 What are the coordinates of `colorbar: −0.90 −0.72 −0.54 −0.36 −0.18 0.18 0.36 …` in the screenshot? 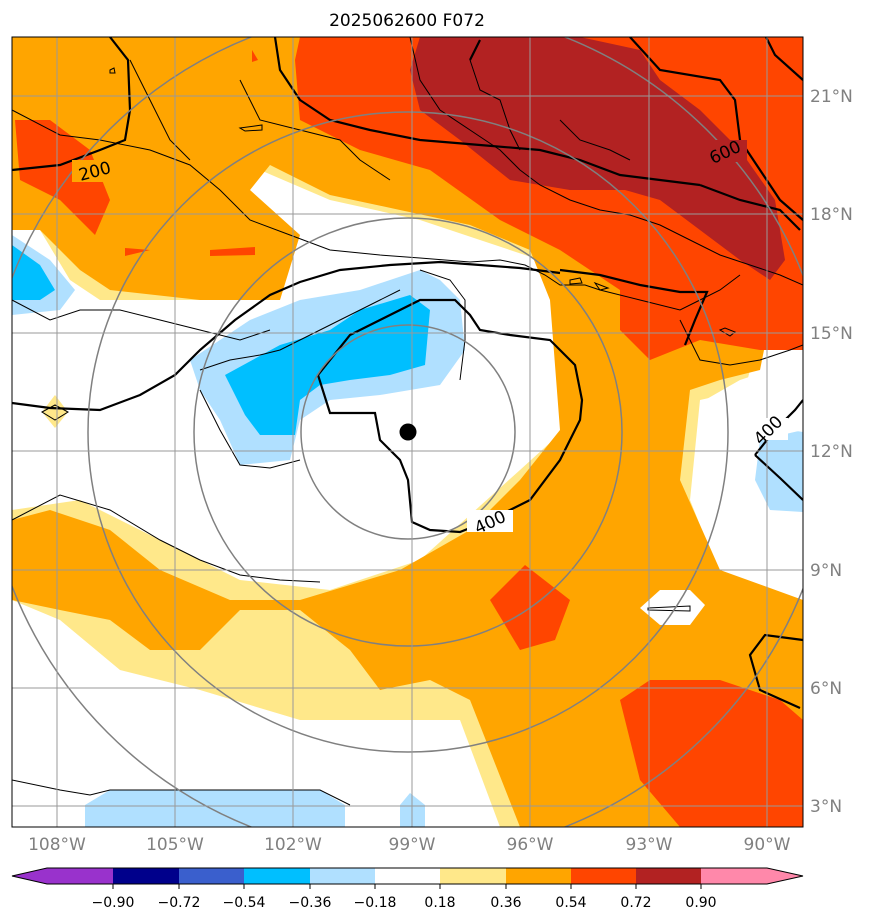 It's located at (407, 889).